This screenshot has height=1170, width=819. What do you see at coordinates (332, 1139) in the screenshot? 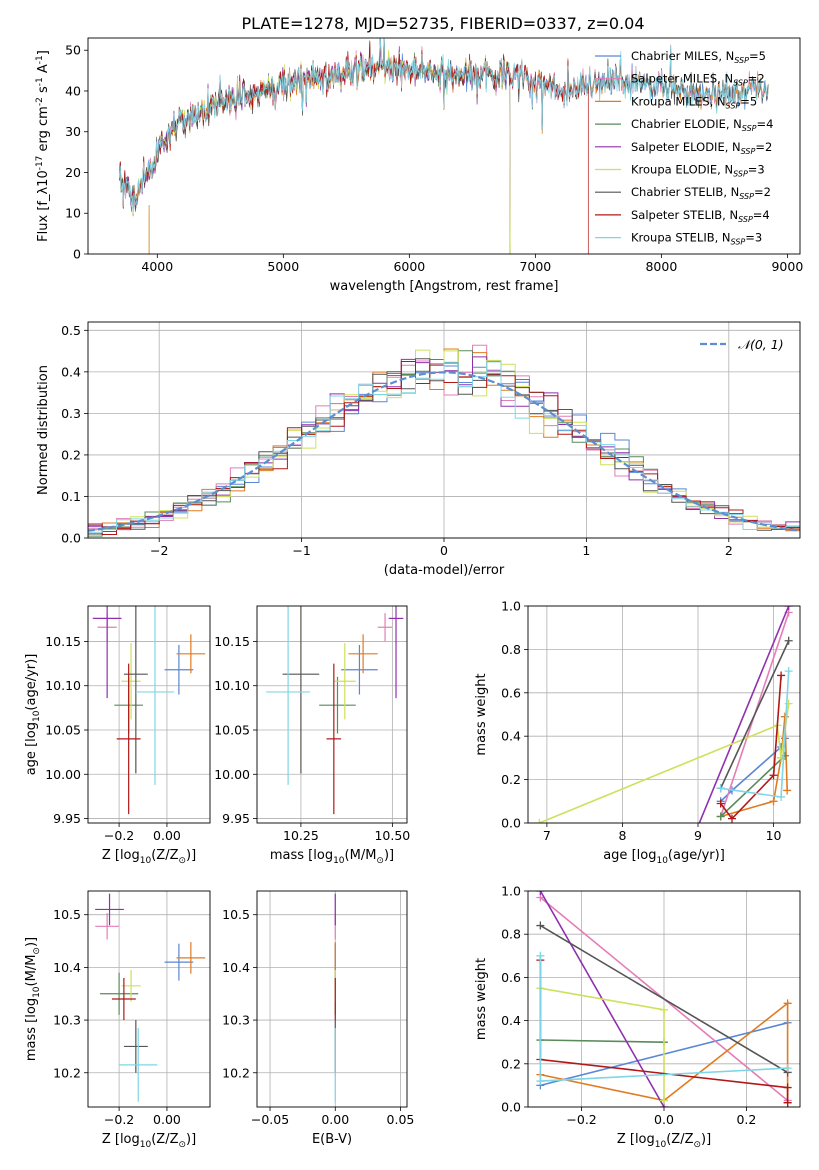
I see `x-axis-label: E(B-V)` at bounding box center [332, 1139].